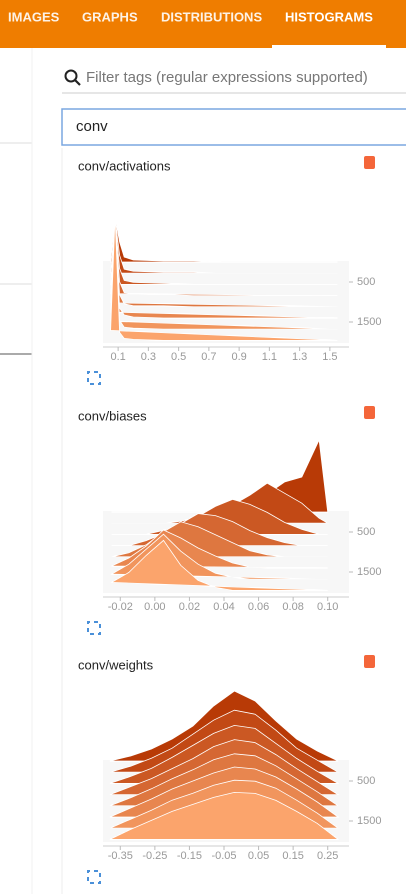 Image resolution: width=406 pixels, height=894 pixels. I want to click on x-tick-label: 0.05, so click(258, 856).